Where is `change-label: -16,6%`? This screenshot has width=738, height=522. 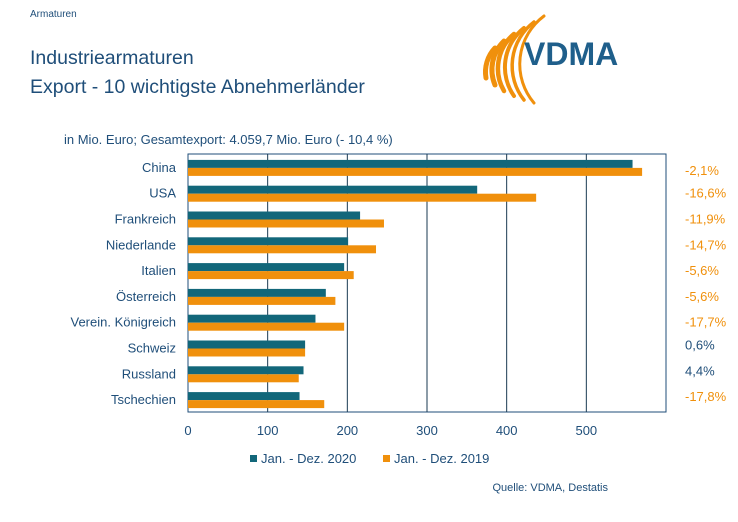
change-label: -16,6% is located at coordinates (706, 193).